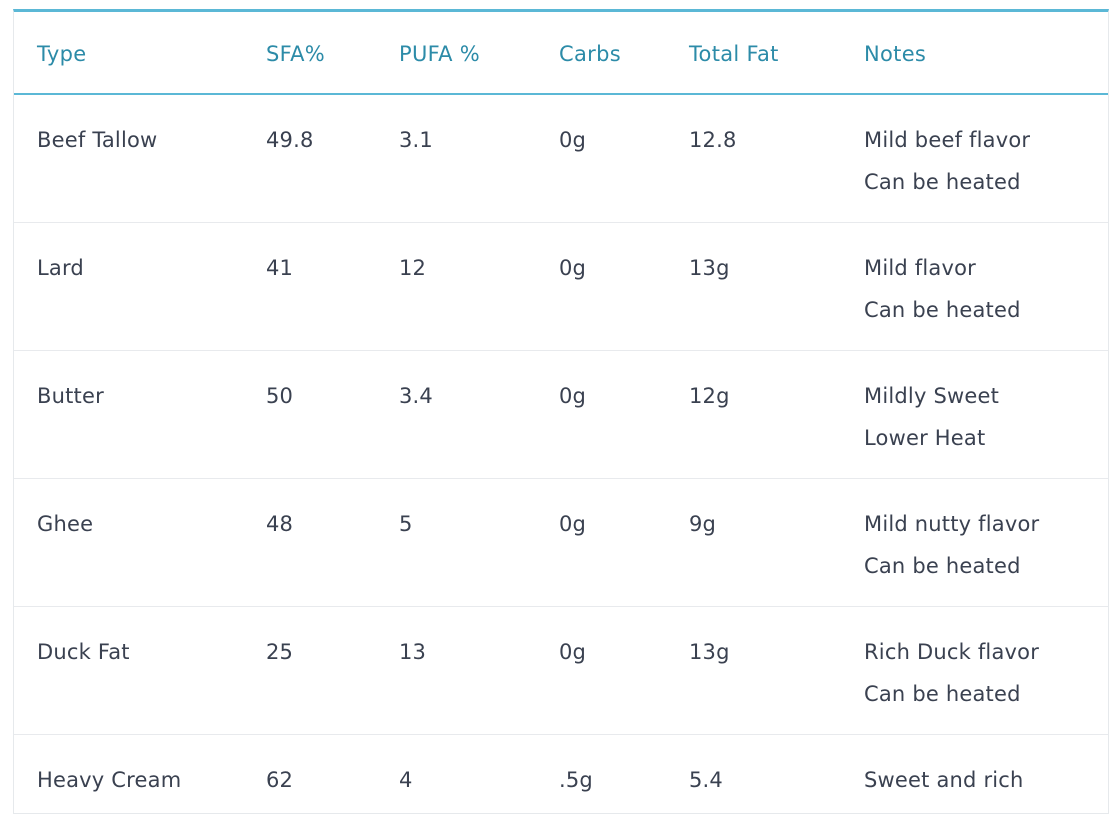 The height and width of the screenshot is (827, 1120). What do you see at coordinates (947, 140) in the screenshot?
I see `note-line: Mild beef flavor` at bounding box center [947, 140].